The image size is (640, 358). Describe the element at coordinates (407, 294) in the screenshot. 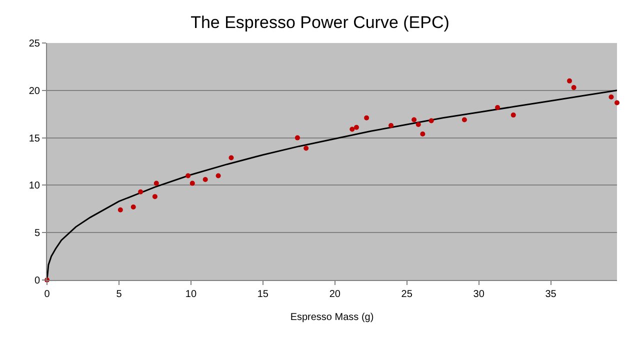

I see `x-tick-label: 25` at that location.